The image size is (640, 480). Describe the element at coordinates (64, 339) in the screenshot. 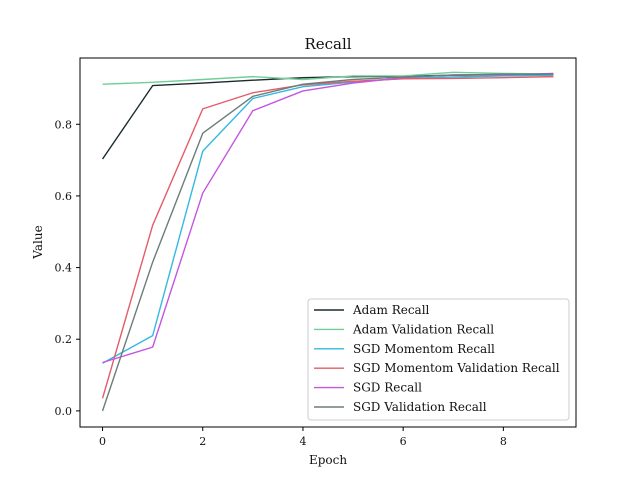

I see `y-tick-label: 0.2` at that location.